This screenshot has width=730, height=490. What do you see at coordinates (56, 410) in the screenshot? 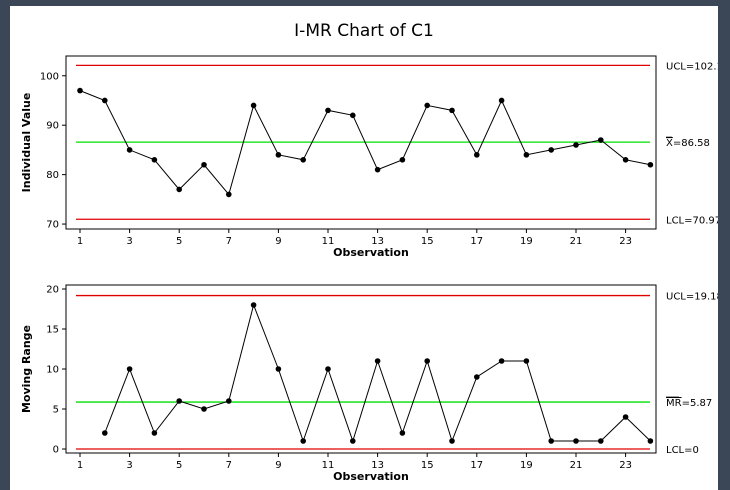
I see `y-tick-label: 5` at bounding box center [56, 410].